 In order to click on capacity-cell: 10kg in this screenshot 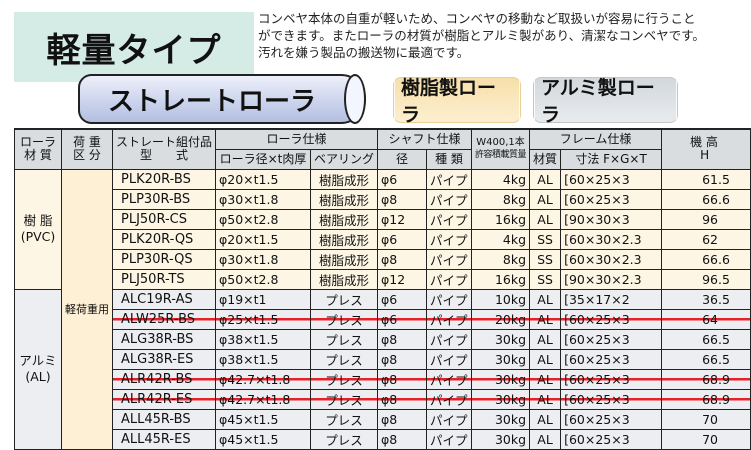, I will do `click(501, 299)`.